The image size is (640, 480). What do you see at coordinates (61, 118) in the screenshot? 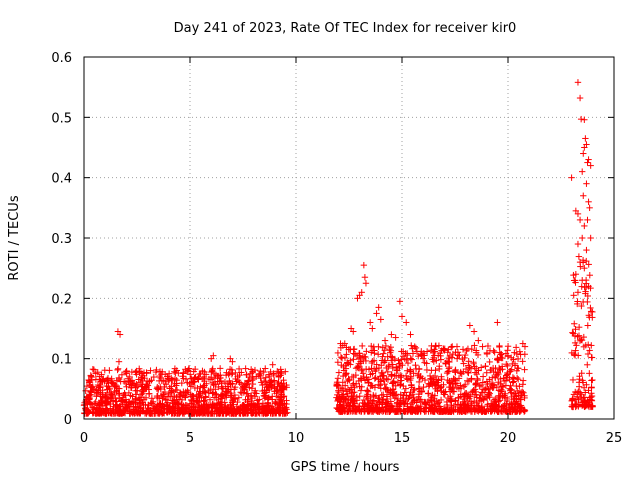
I see `y-tick-label: 0.5` at bounding box center [61, 118].